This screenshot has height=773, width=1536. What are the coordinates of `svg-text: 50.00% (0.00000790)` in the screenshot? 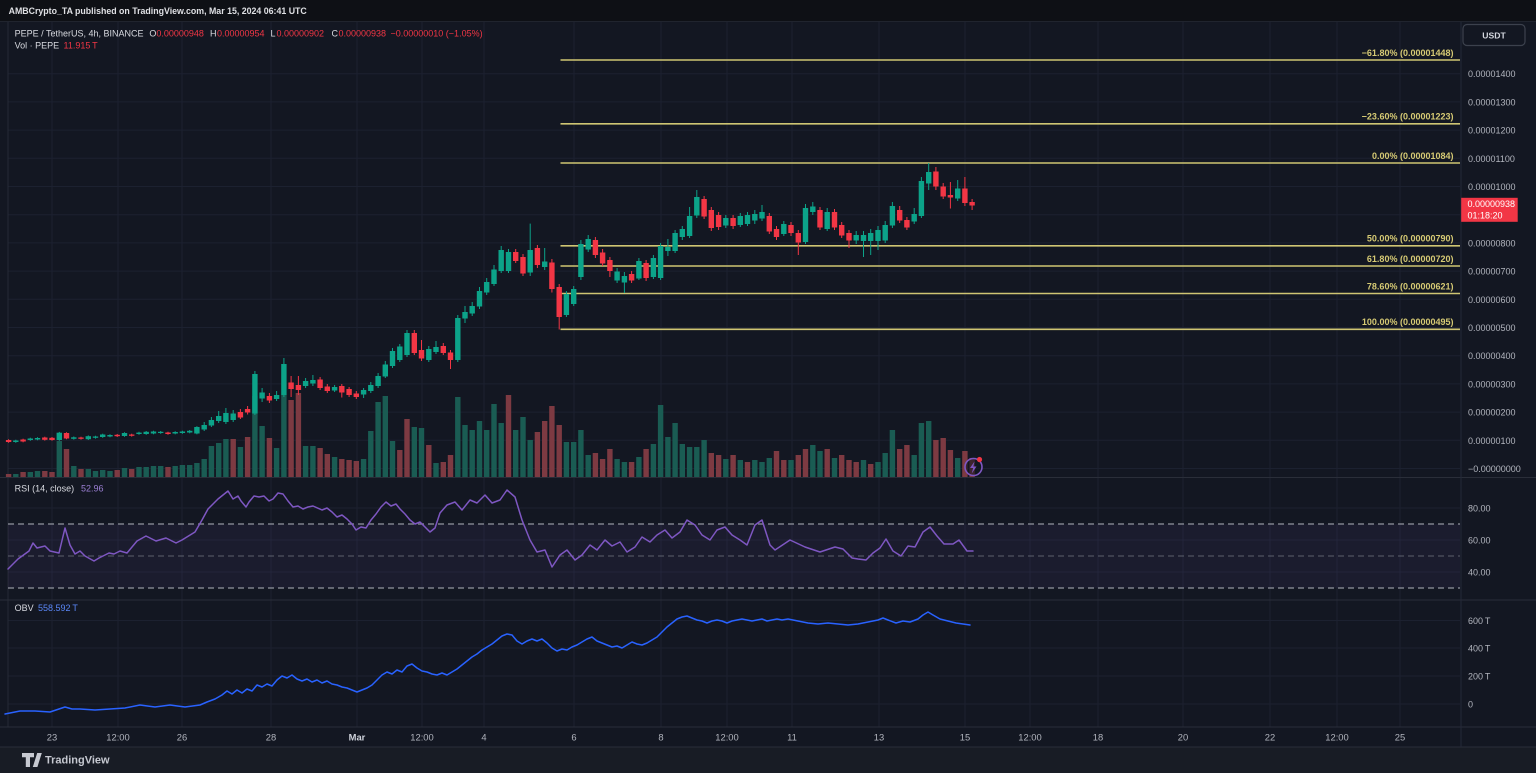 It's located at (1410, 239).